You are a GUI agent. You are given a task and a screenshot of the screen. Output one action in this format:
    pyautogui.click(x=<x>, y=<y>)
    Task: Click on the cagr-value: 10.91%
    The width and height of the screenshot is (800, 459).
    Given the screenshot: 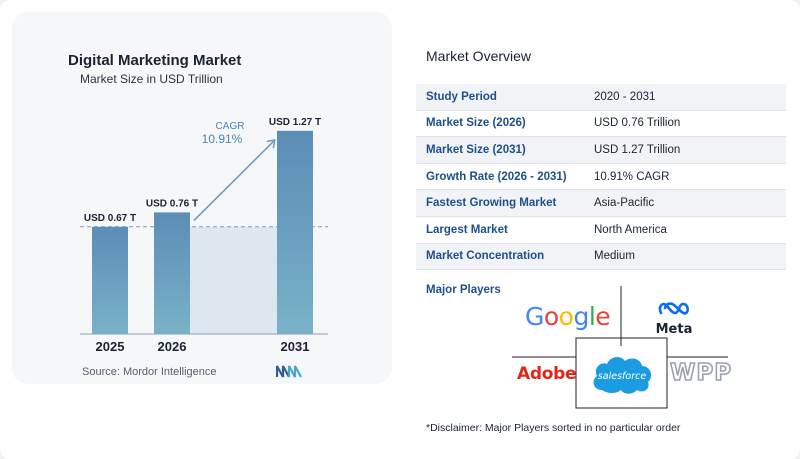 What is the action you would take?
    pyautogui.click(x=222, y=139)
    